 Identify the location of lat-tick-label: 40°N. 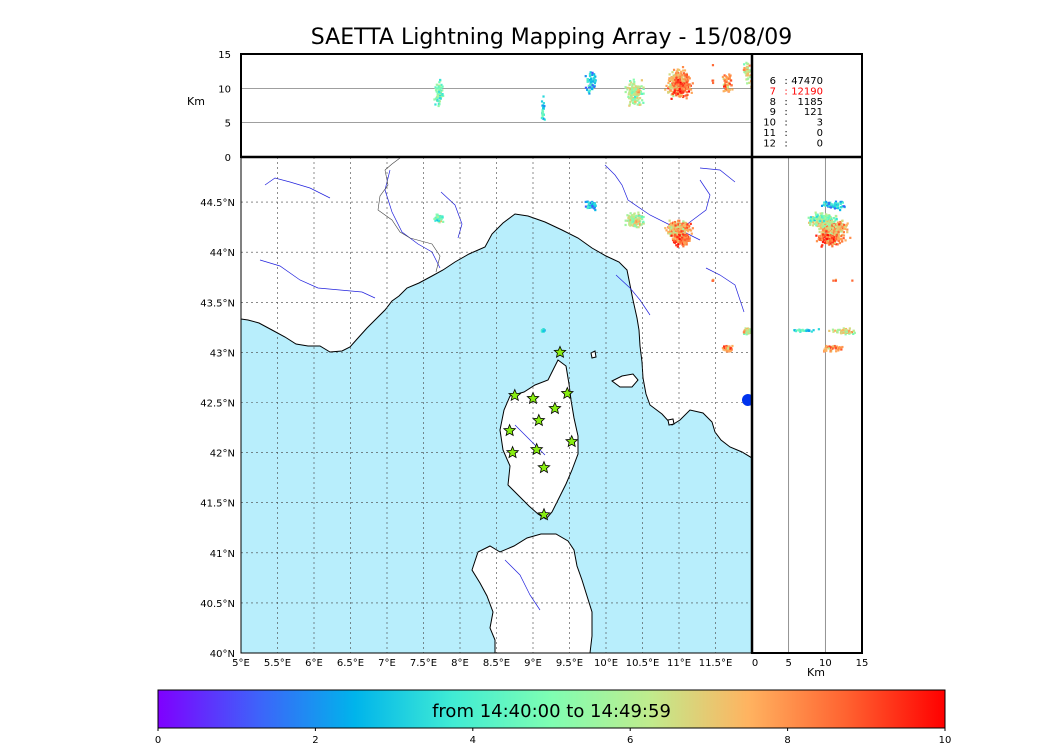
(222, 654).